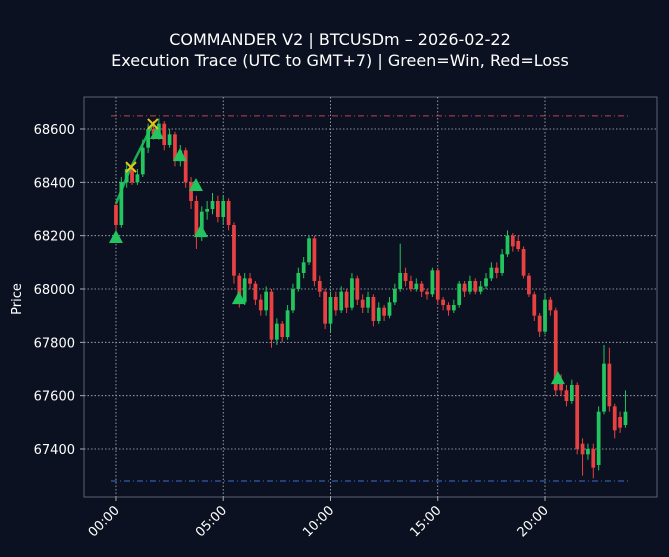 Image resolution: width=669 pixels, height=557 pixels. I want to click on y-tick-label: 67800, so click(54, 343).